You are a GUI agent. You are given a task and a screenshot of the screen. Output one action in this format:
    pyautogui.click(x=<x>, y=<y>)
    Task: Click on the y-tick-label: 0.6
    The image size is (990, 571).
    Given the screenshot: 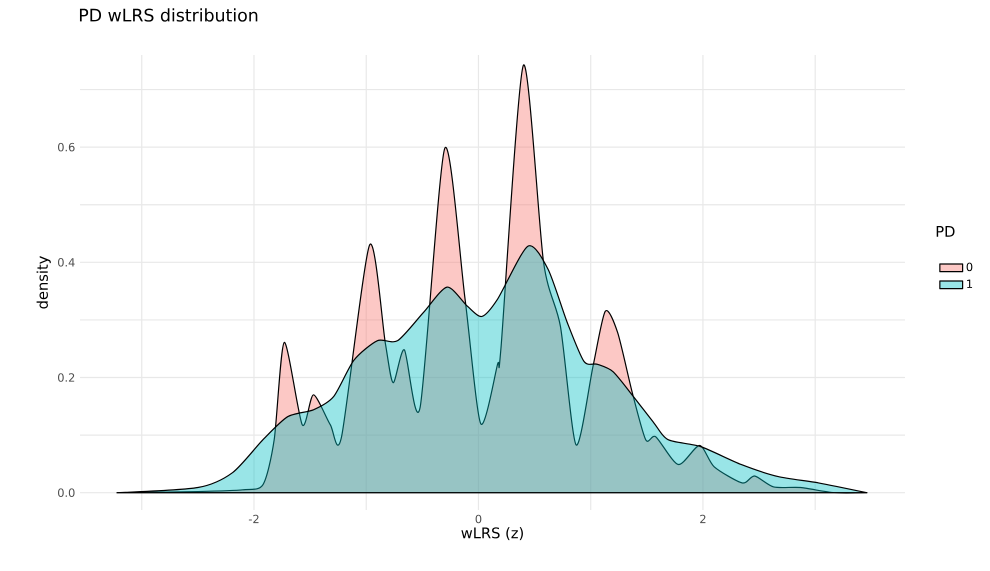 What is the action you would take?
    pyautogui.click(x=66, y=147)
    